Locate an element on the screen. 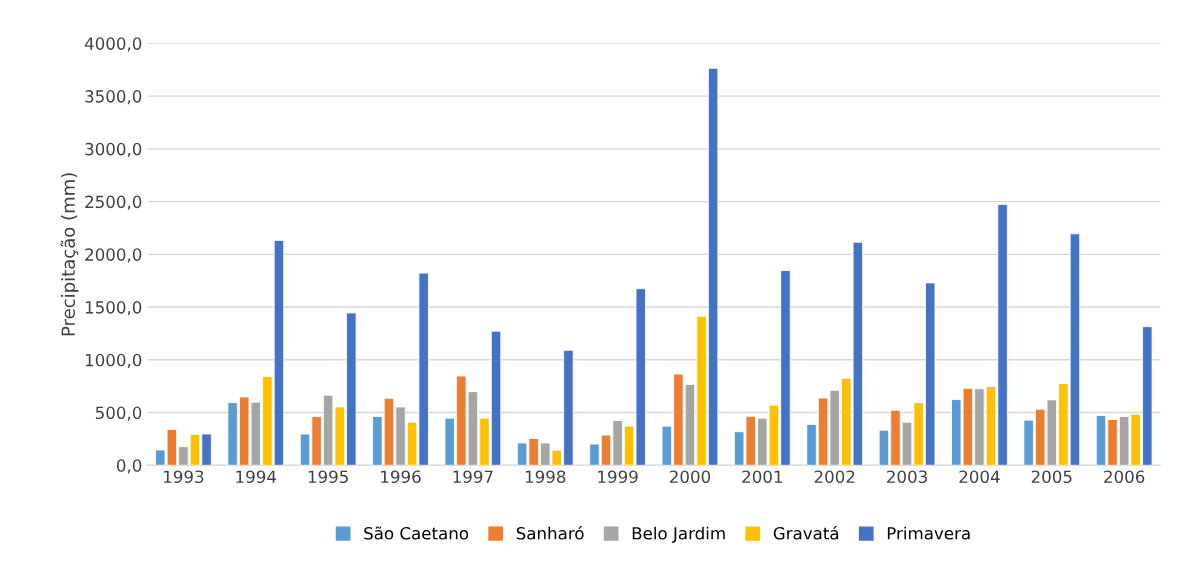 The height and width of the screenshot is (578, 1178). y-tick-label: 500,0 is located at coordinates (118, 413).